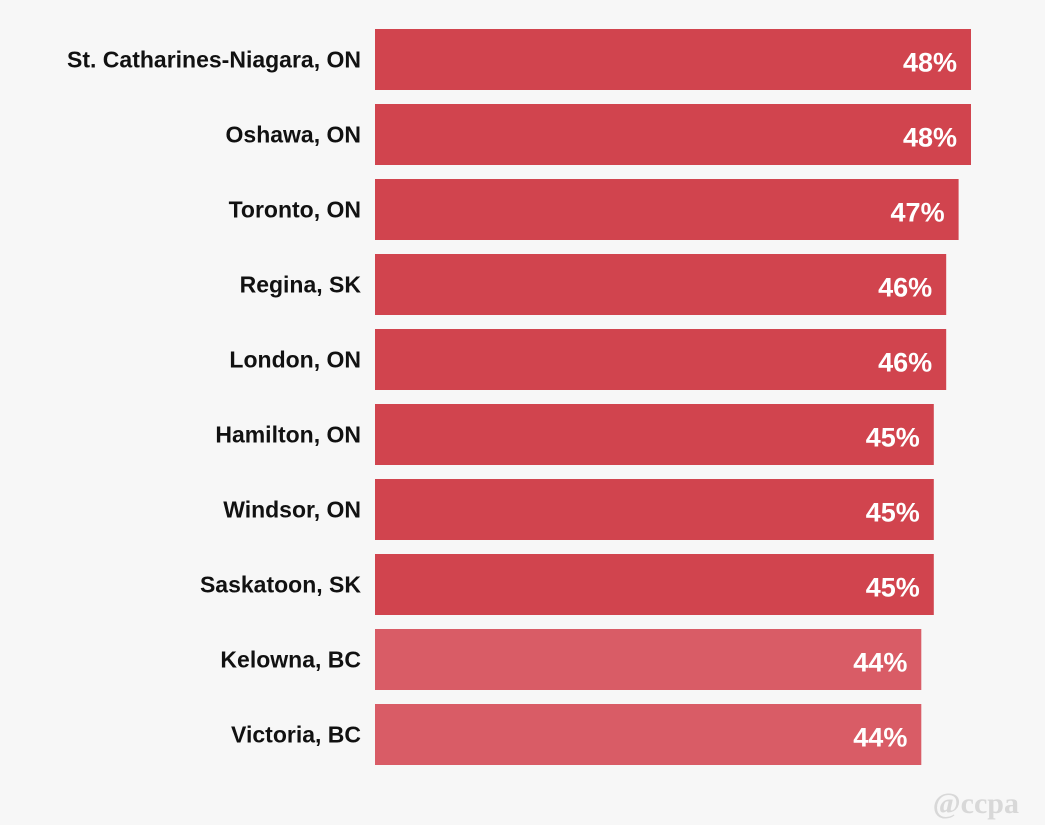 The height and width of the screenshot is (825, 1045). What do you see at coordinates (975, 803) in the screenshot?
I see `ccpa-watermark: @ccpa` at bounding box center [975, 803].